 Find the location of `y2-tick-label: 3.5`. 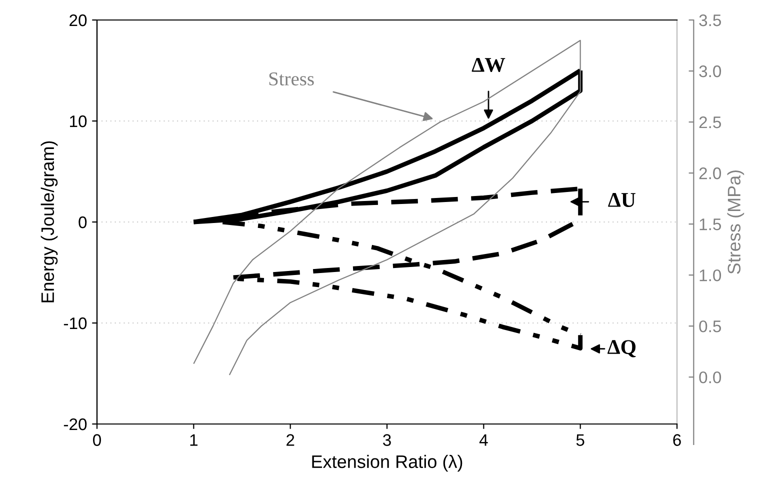

y2-tick-label: 3.5 is located at coordinates (710, 20).